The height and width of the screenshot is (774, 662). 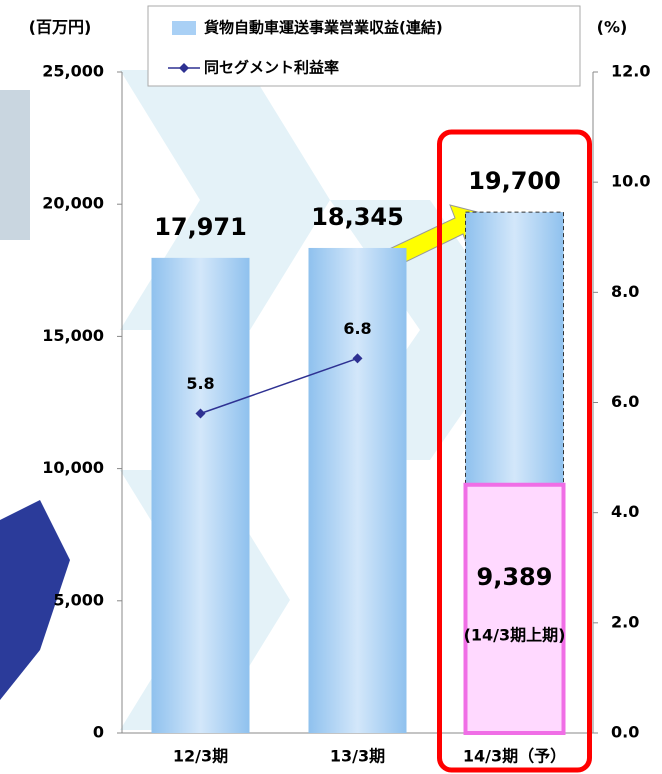 I want to click on y-unit: (百万円), so click(x=60, y=27).